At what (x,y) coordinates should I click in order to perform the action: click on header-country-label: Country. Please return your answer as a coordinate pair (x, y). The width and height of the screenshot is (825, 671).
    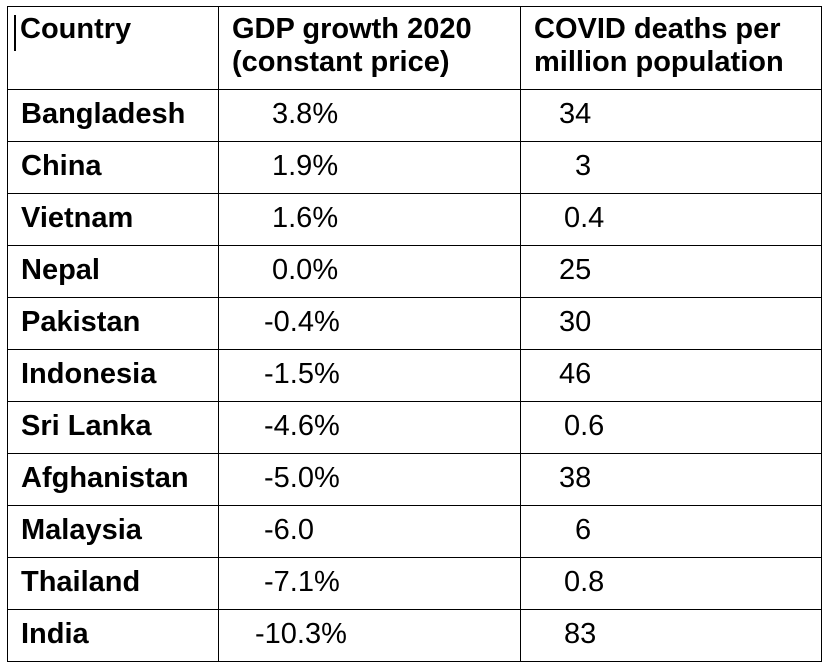
    Looking at the image, I should click on (76, 29).